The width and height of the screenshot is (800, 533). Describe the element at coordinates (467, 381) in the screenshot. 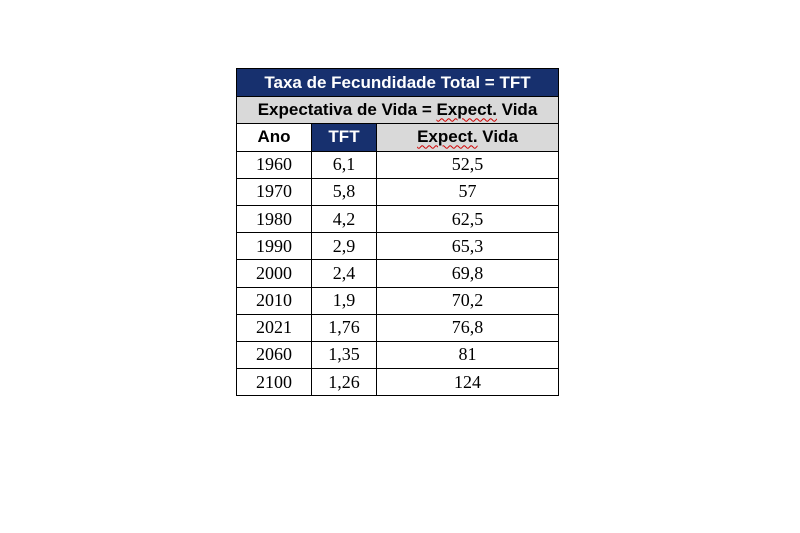

I see `cell-expect-vida: 124` at that location.